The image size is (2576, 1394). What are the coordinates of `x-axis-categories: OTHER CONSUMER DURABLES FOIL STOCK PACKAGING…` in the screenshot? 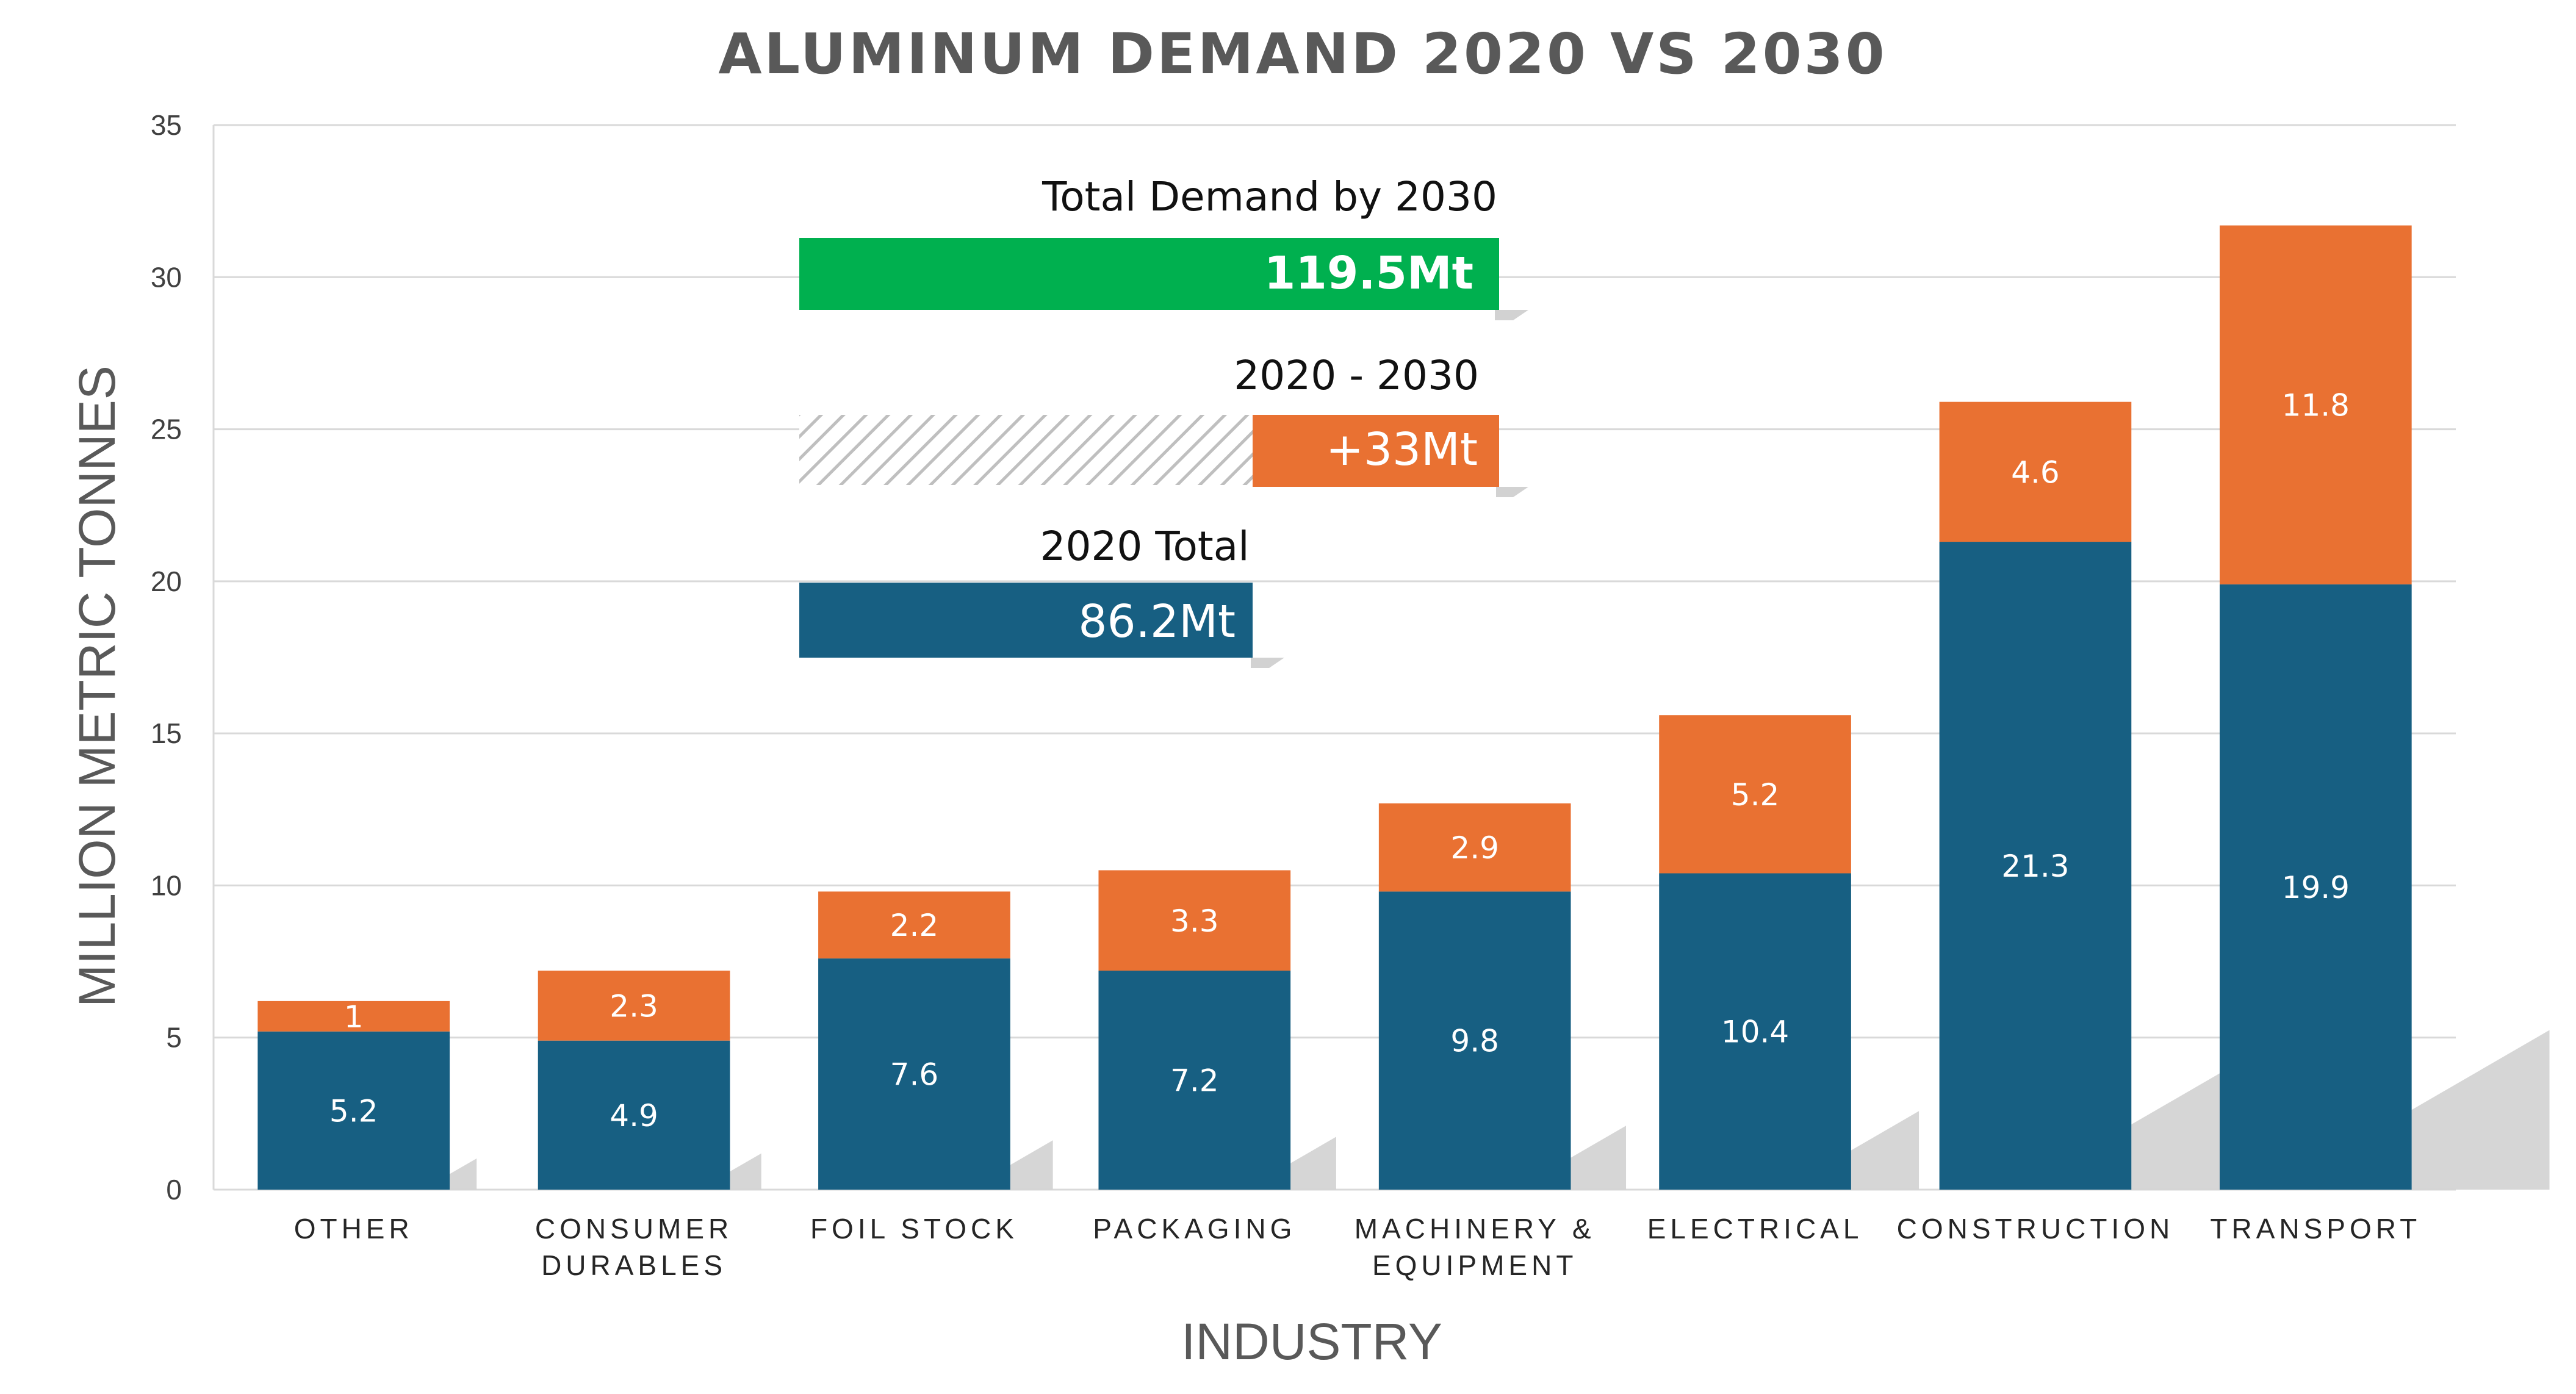 It's located at (1357, 1247).